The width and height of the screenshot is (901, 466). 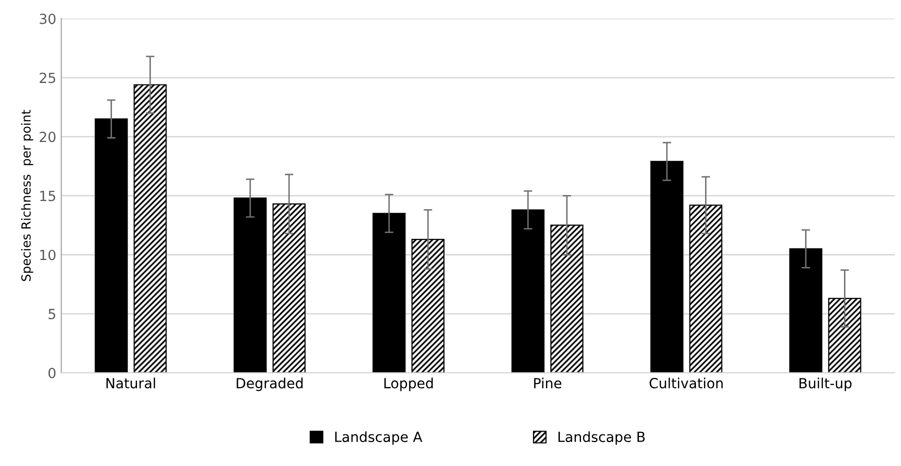 What do you see at coordinates (408, 385) in the screenshot?
I see `x-tick-label: Lopped` at bounding box center [408, 385].